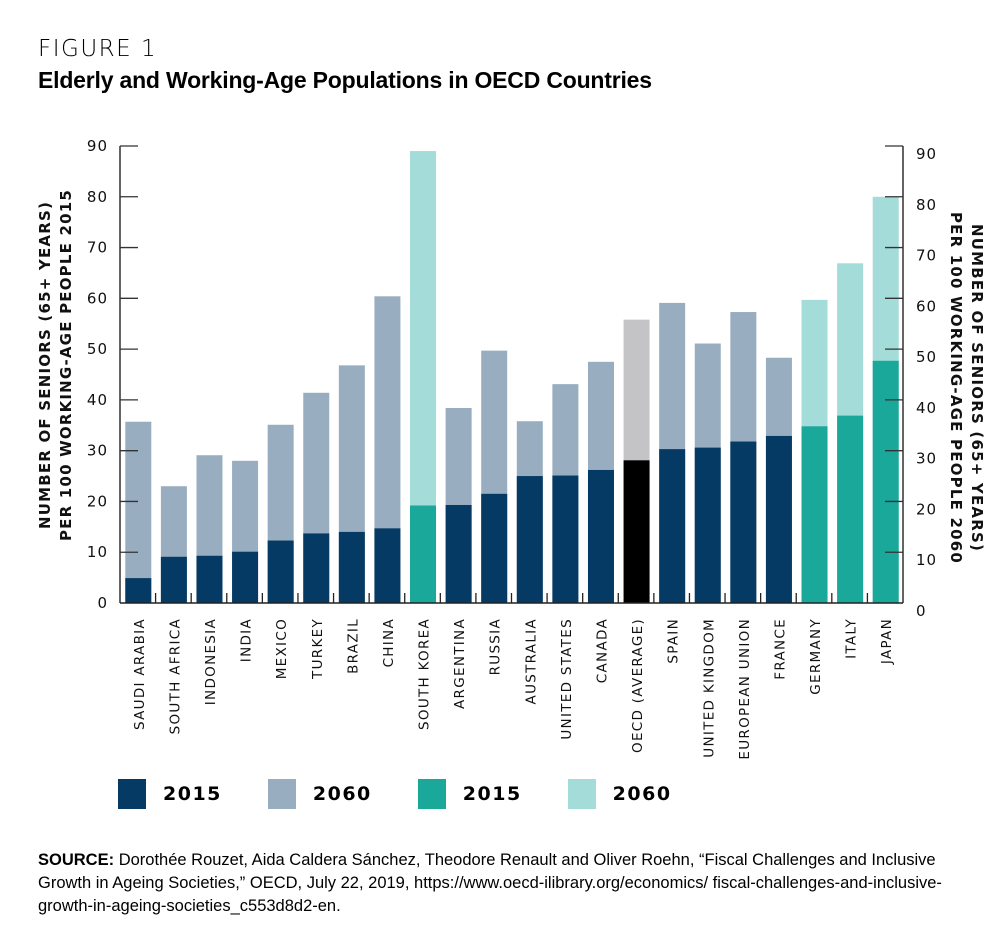  I want to click on legend-item-2060-highlight: 2060, so click(619, 794).